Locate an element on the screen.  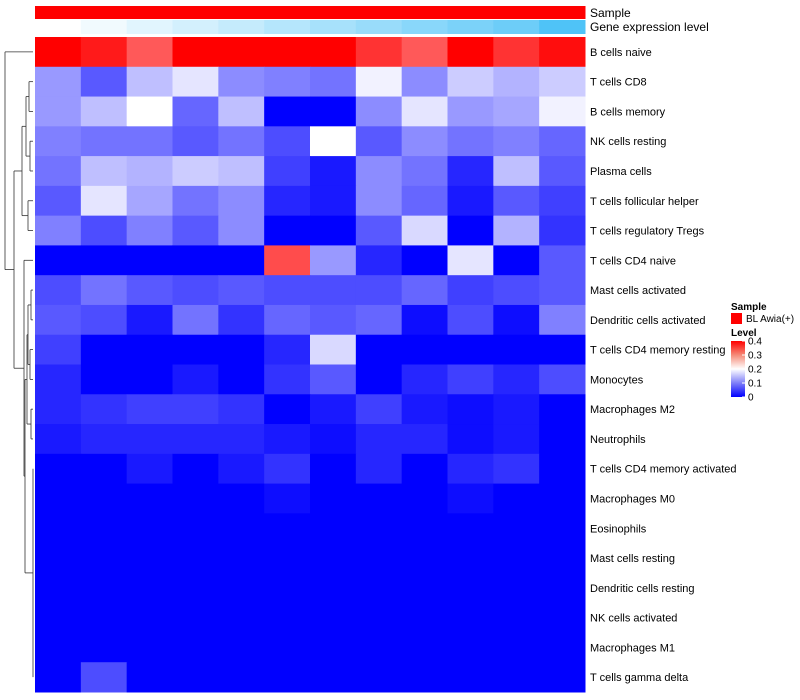
gene-expression-annotation-label: Gene expression level is located at coordinates (649, 27).